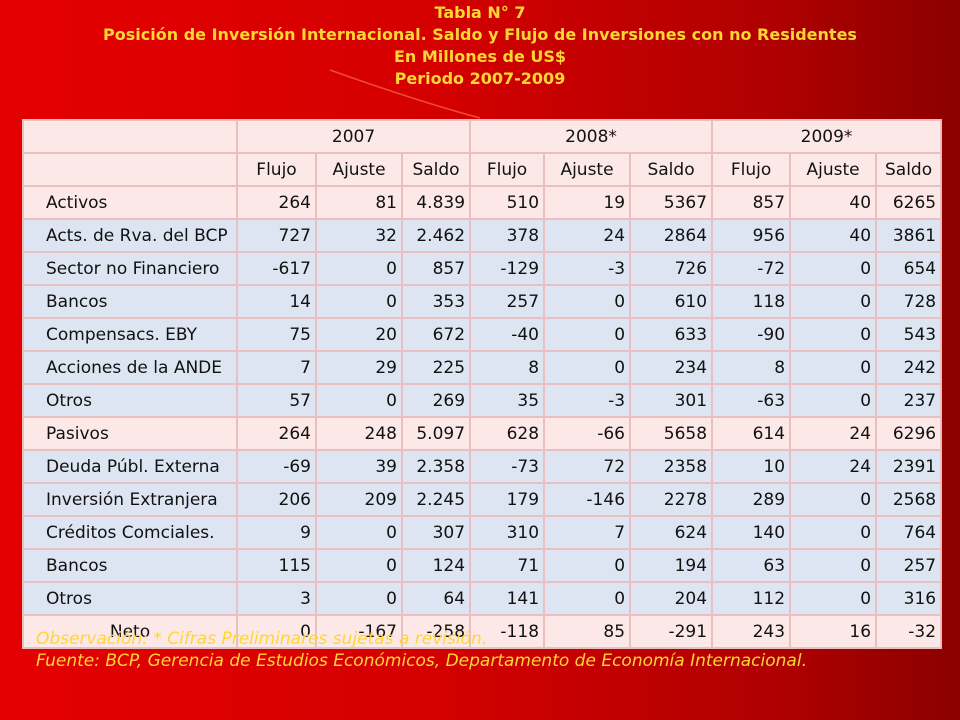 This screenshot has height=720, width=960. What do you see at coordinates (359, 466) in the screenshot?
I see `value-cell: 39` at bounding box center [359, 466].